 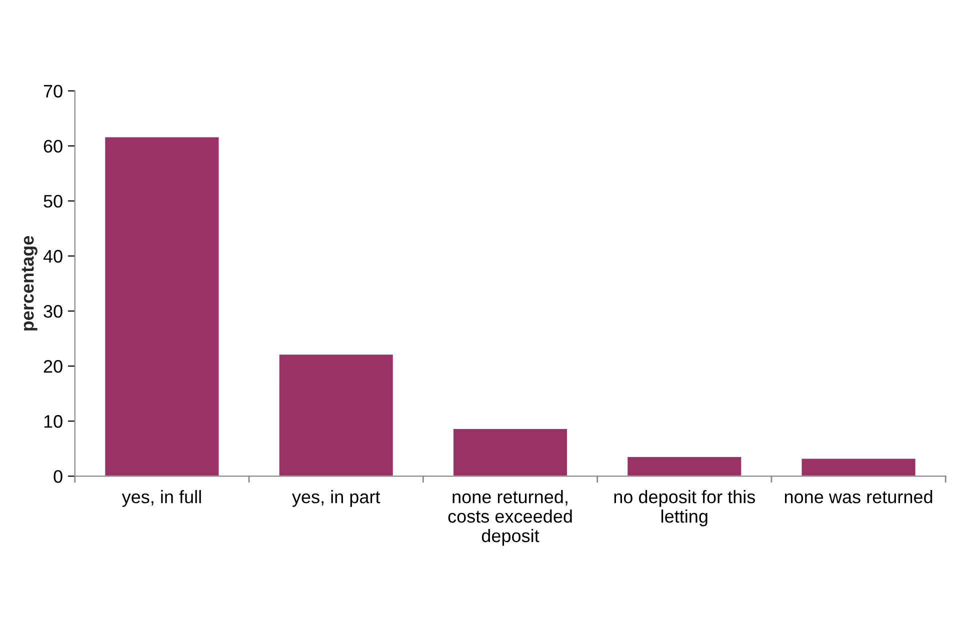 What do you see at coordinates (53, 366) in the screenshot?
I see `y-tick-label: 20` at bounding box center [53, 366].